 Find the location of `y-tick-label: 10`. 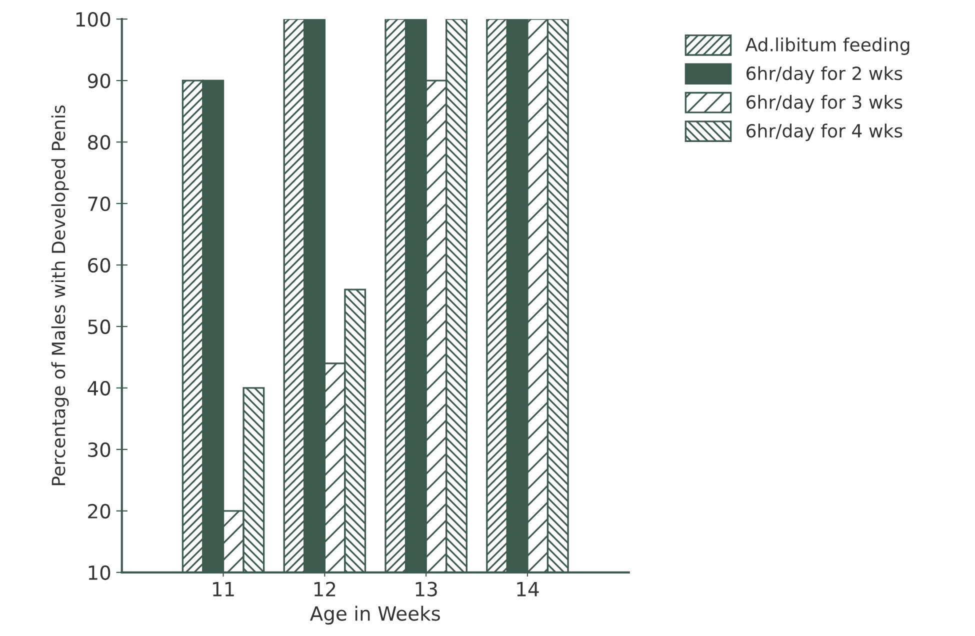

y-tick-label: 10 is located at coordinates (99, 572).